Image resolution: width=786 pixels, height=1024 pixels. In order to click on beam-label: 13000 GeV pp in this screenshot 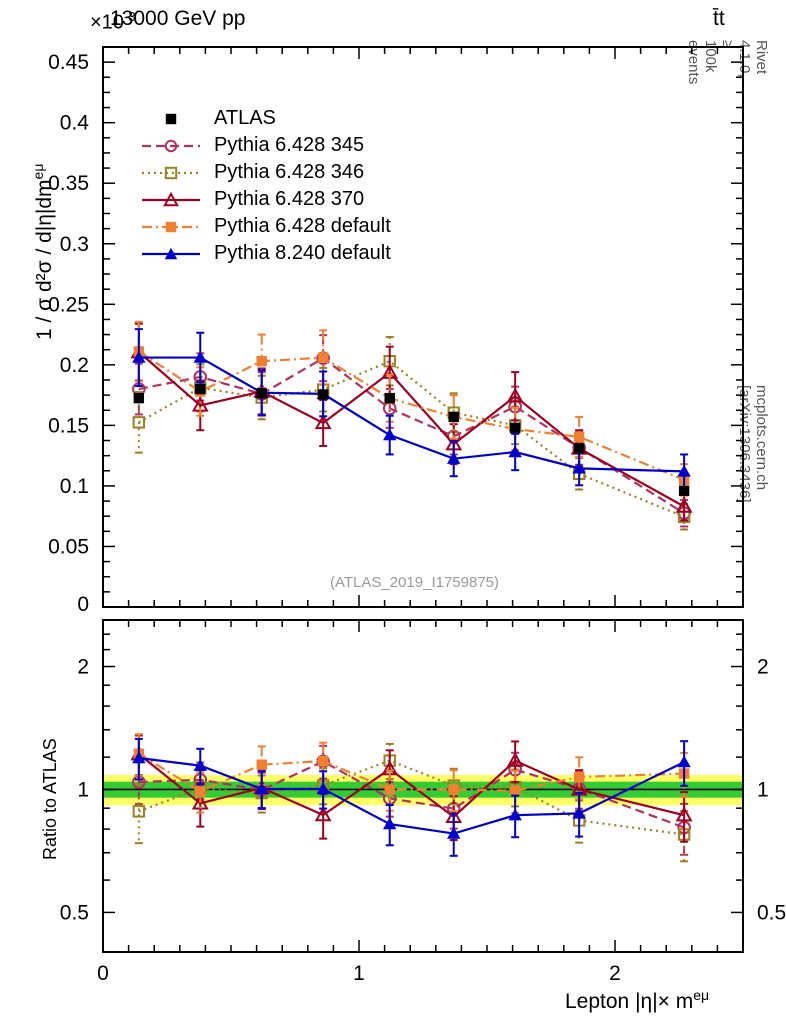, I will do `click(178, 18)`.